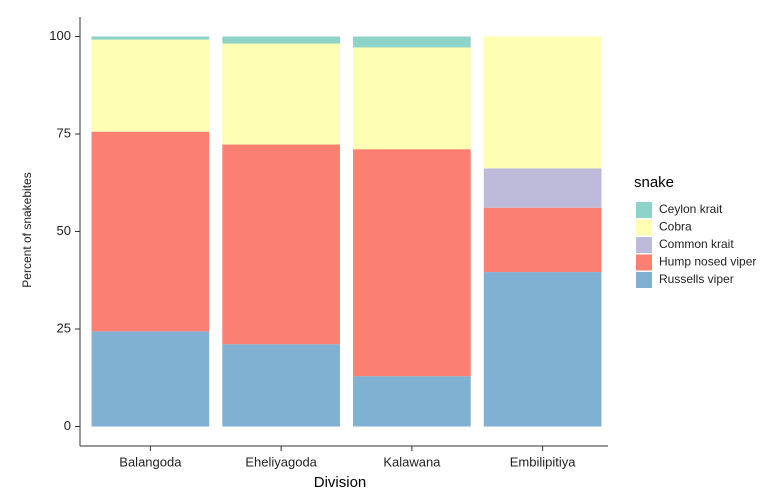 This screenshot has width=780, height=496. Describe the element at coordinates (412, 461) in the screenshot. I see `x-tick-label: Kalawana` at that location.